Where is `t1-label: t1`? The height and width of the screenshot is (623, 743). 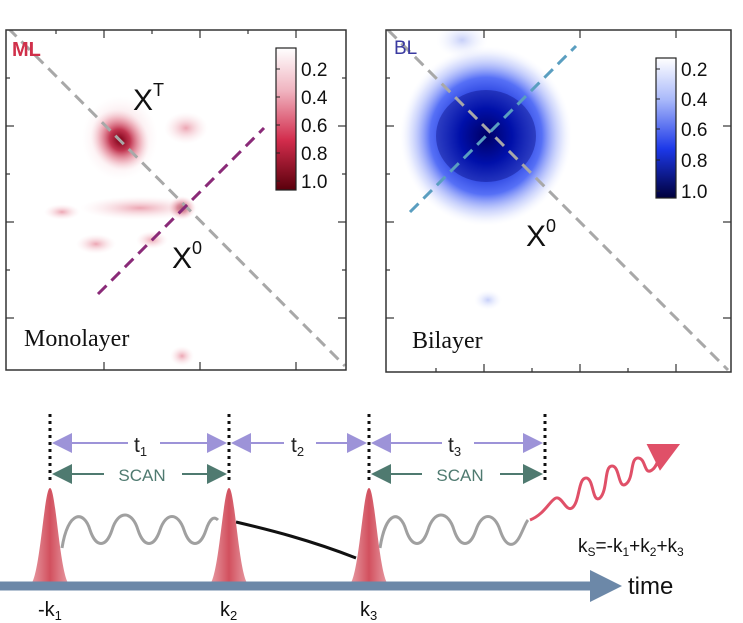 t1-label: t1 is located at coordinates (140, 446).